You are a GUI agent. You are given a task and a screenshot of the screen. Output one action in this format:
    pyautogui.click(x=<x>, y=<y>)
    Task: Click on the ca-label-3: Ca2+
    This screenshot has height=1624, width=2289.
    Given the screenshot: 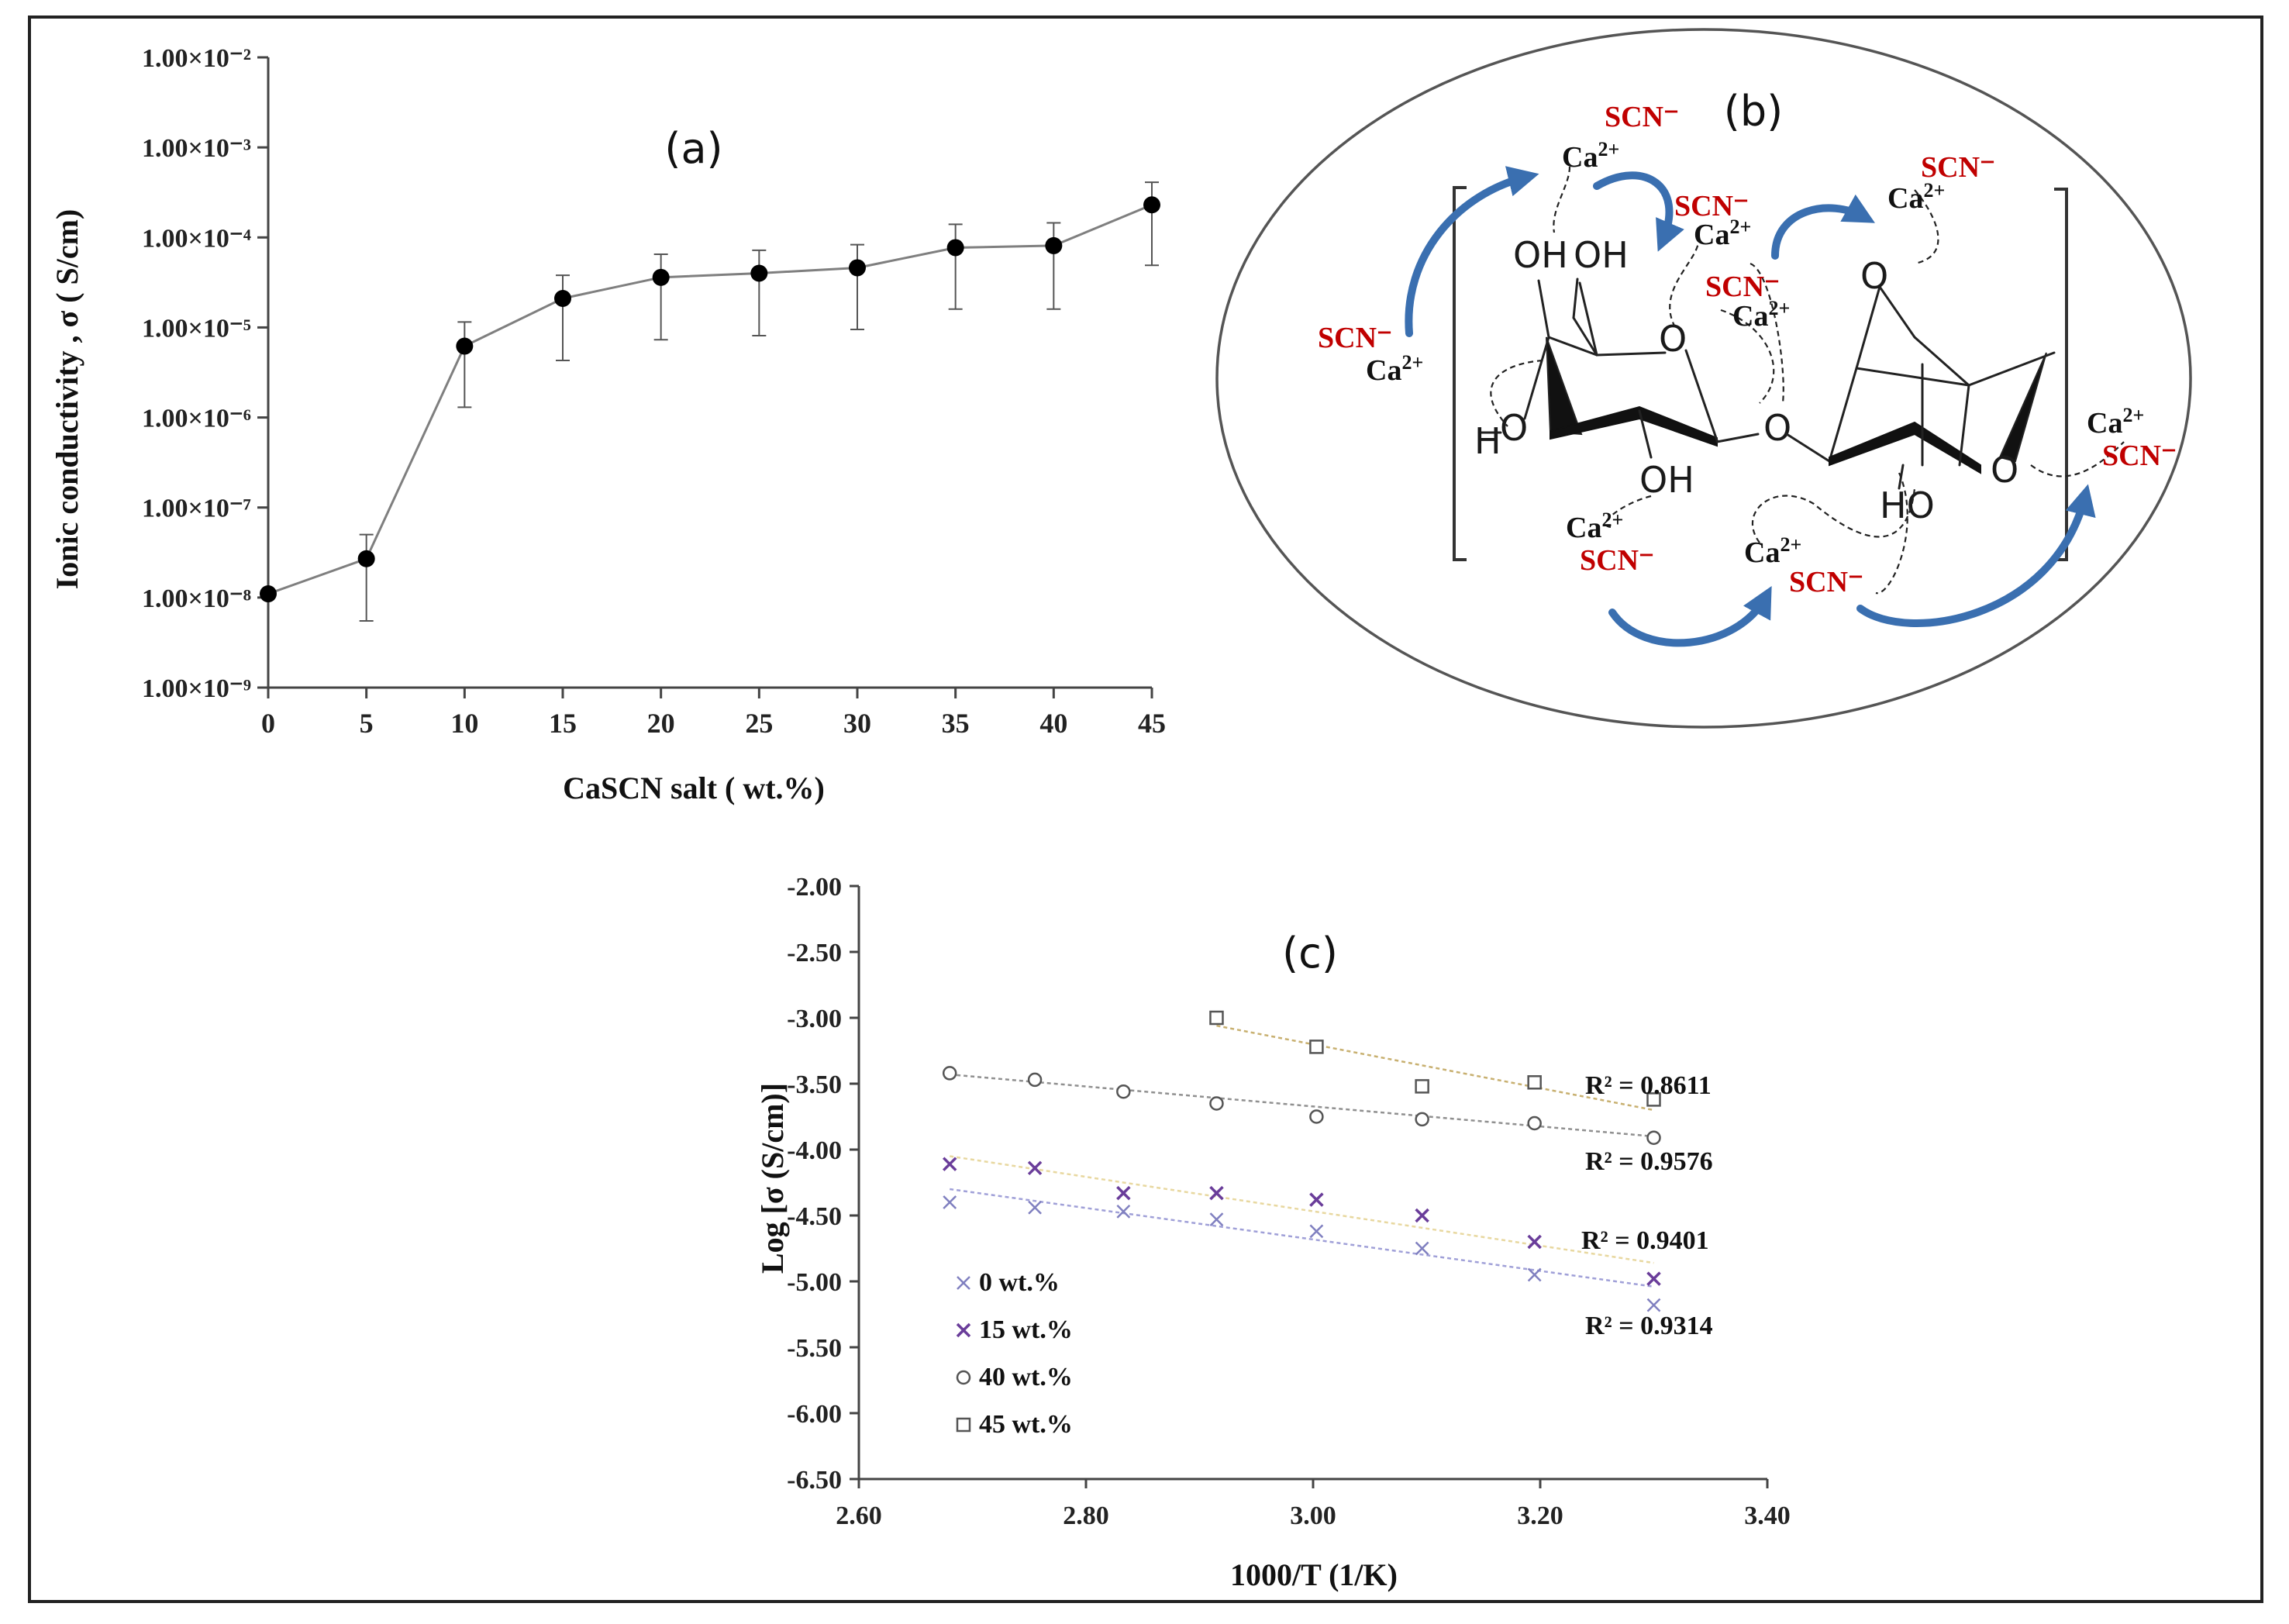 What is the action you would take?
    pyautogui.click(x=1761, y=315)
    